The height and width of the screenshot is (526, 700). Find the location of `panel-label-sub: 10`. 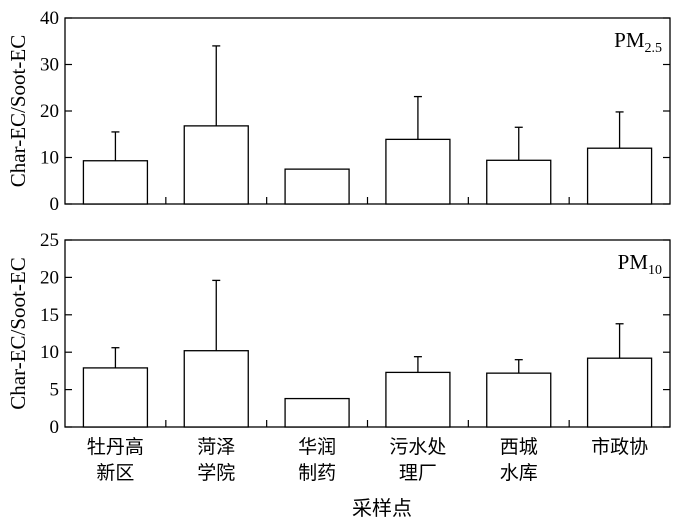

panel-label-sub: 10 is located at coordinates (655, 270).